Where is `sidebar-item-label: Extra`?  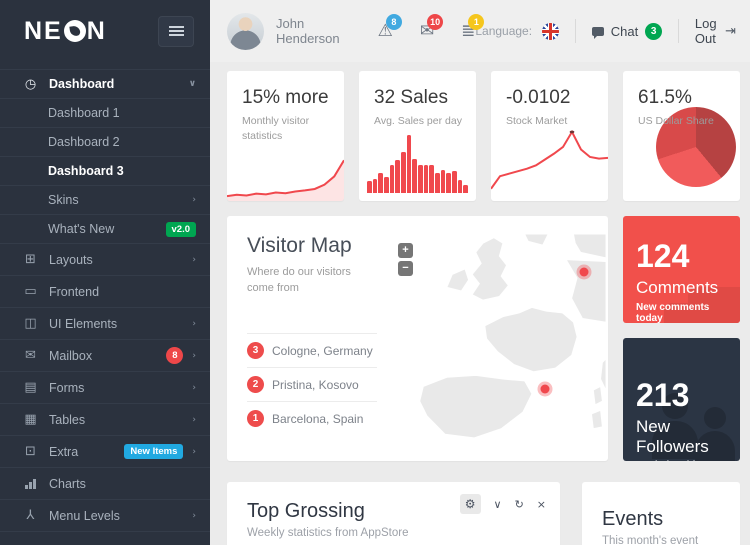 sidebar-item-label: Extra is located at coordinates (64, 451).